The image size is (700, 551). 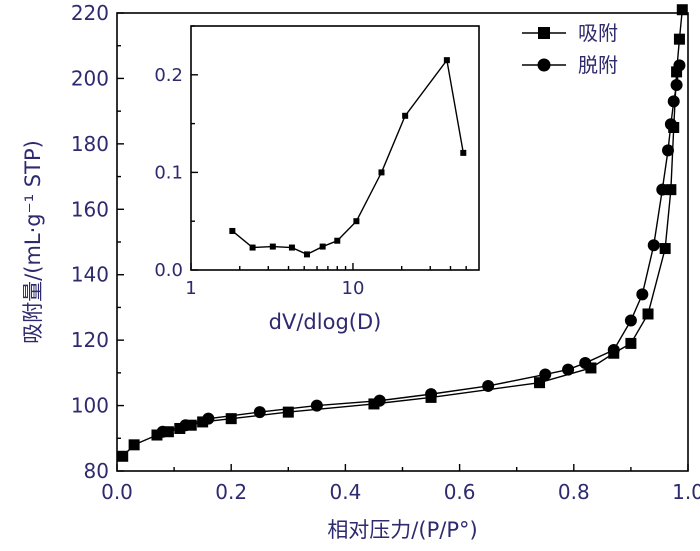 What do you see at coordinates (168, 172) in the screenshot?
I see `inset-y-tick-label: 0.1` at bounding box center [168, 172].